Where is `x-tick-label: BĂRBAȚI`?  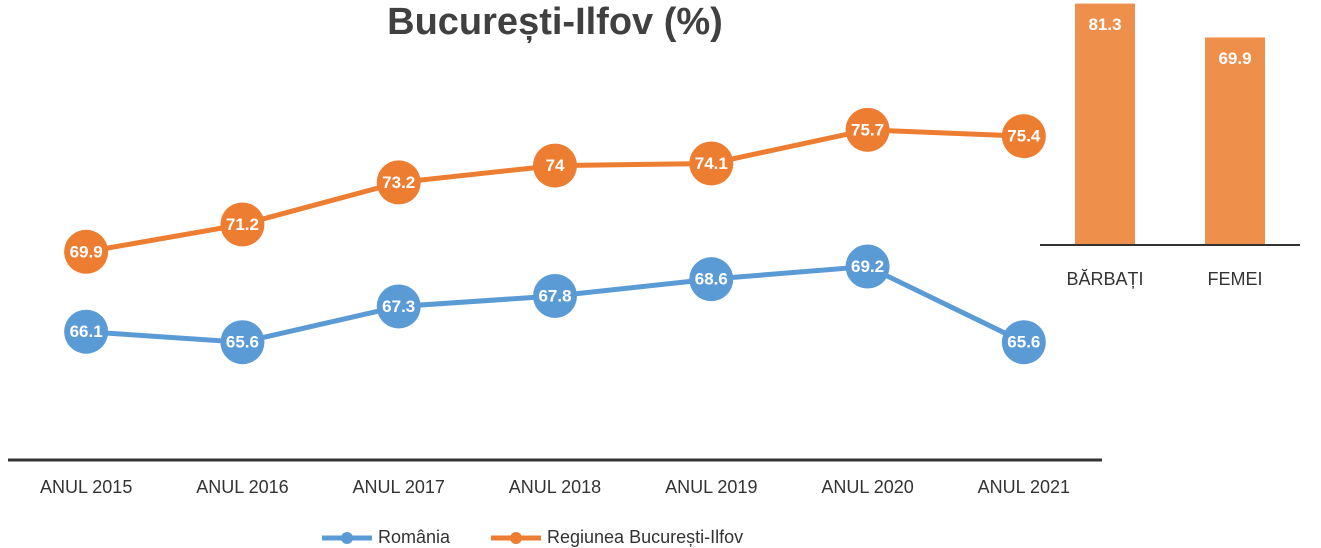 x-tick-label: BĂRBAȚI is located at coordinates (1104, 279).